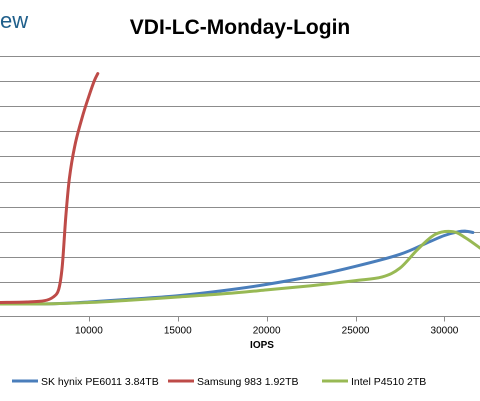 The image size is (480, 401). Describe the element at coordinates (356, 331) in the screenshot. I see `x-tick-label: 25000` at that location.